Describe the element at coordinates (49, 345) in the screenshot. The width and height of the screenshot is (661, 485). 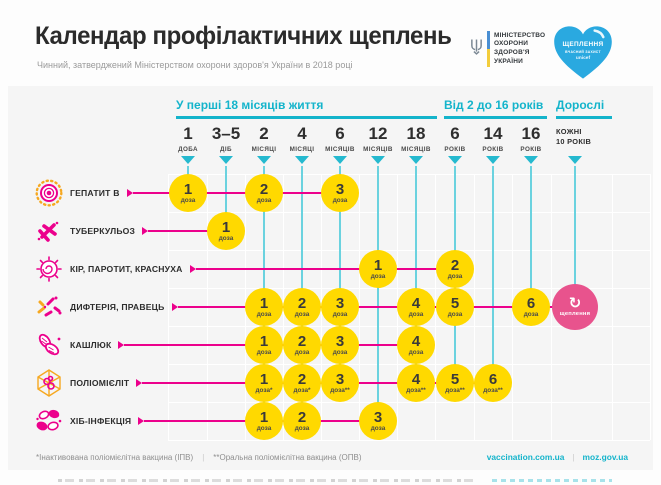
I see `pertussis-bacteria-icon` at that location.